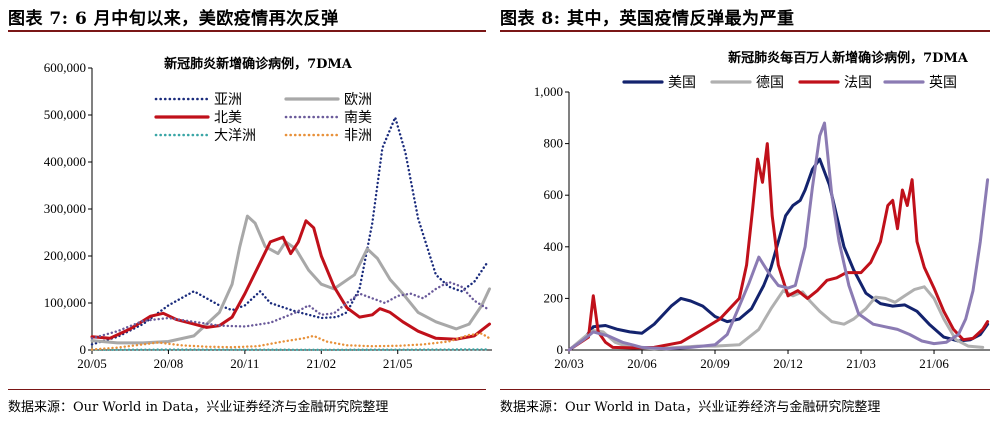 Image resolution: width=996 pixels, height=422 pixels. What do you see at coordinates (943, 82) in the screenshot?
I see `right-legend-label-3: 英国` at bounding box center [943, 82].